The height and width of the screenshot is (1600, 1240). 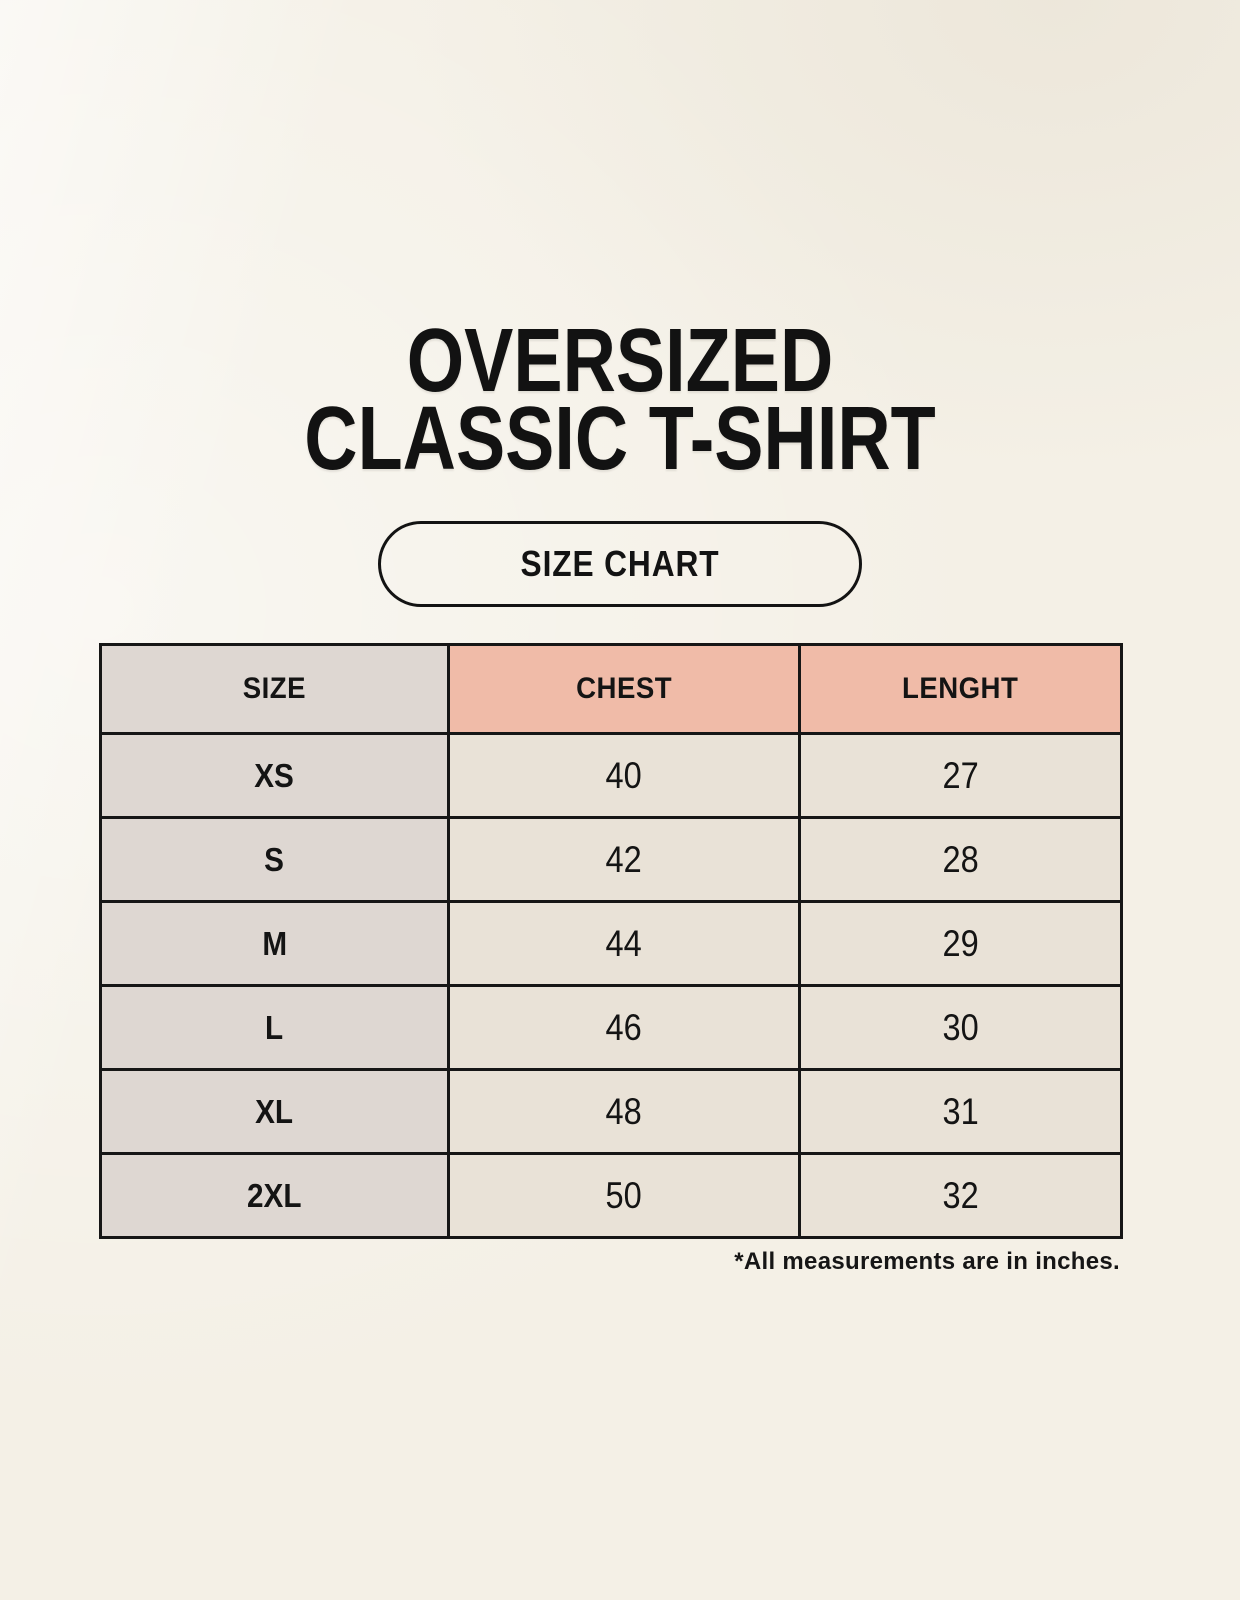 I want to click on page-title: OVERSIZED CLASSIC T-SHIRT, so click(x=620, y=400).